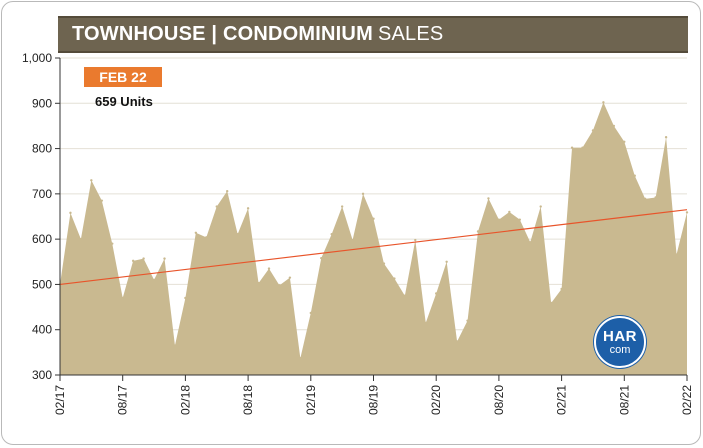 Image resolution: width=703 pixels, height=448 pixels. I want to click on x-tick-label: 08/21, so click(624, 400).